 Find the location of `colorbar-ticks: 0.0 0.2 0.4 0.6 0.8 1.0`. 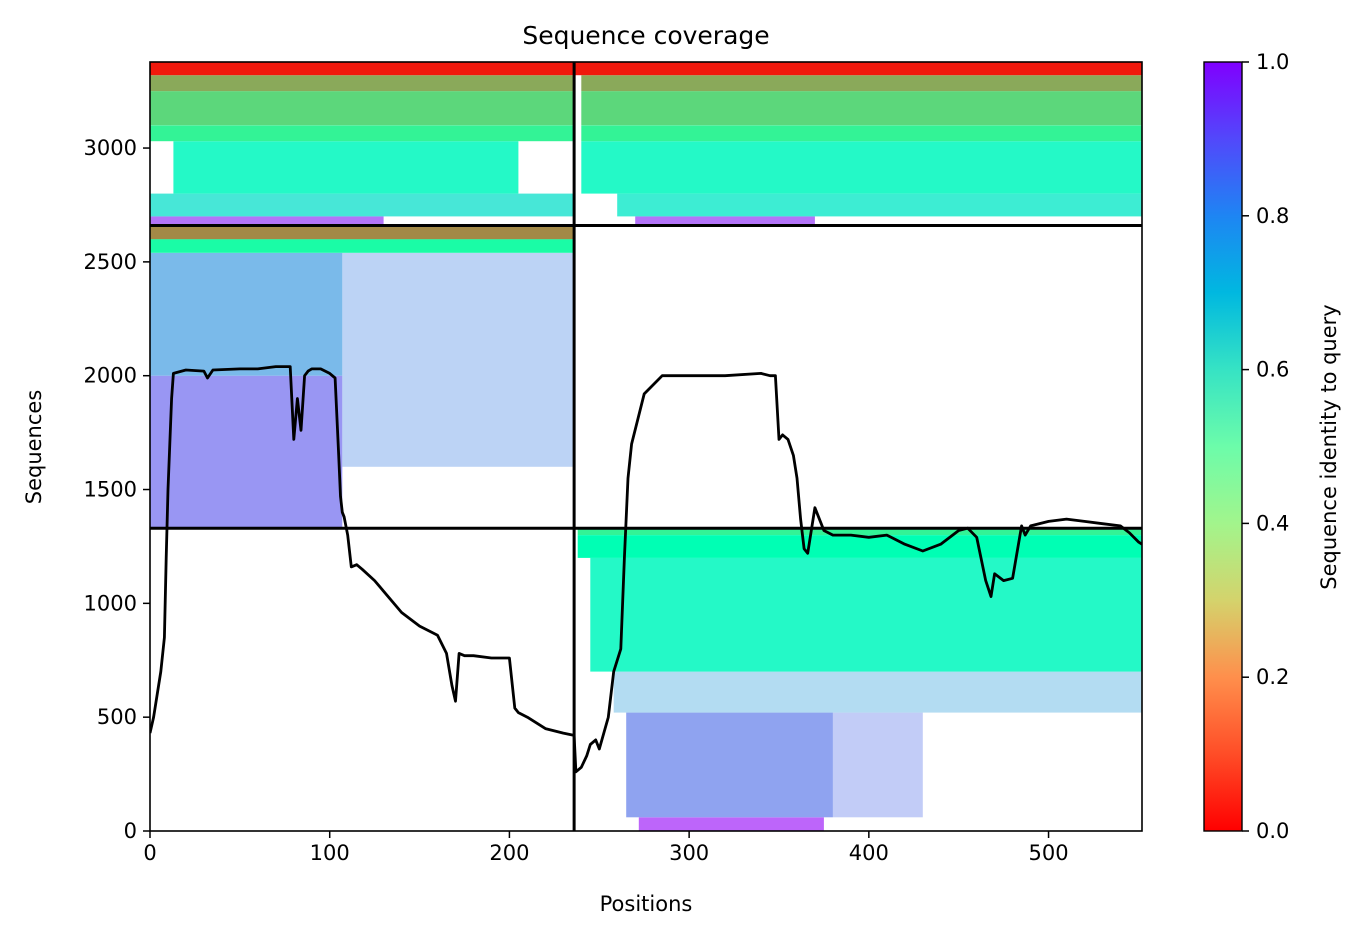

colorbar-ticks: 0.0 0.2 0.4 0.6 0.8 1.0 is located at coordinates (1265, 446).